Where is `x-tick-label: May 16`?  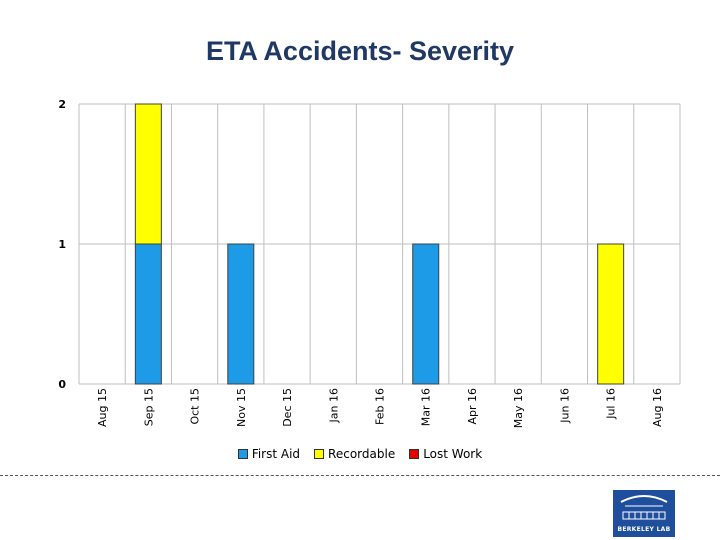 x-tick-label: May 16 is located at coordinates (518, 408).